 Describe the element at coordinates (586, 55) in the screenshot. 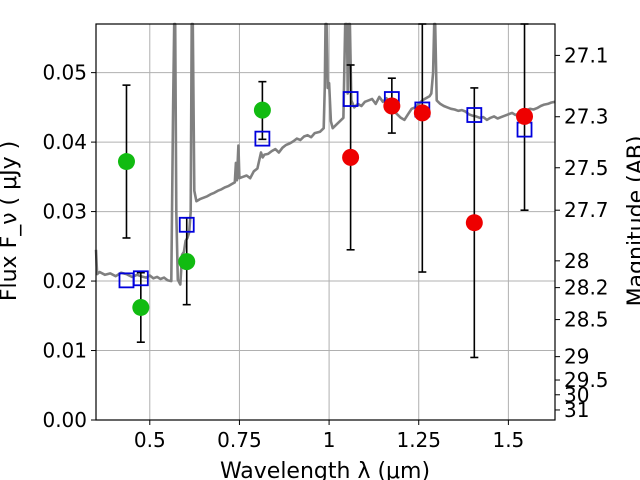

I see `right-tick-label: 27.1` at that location.